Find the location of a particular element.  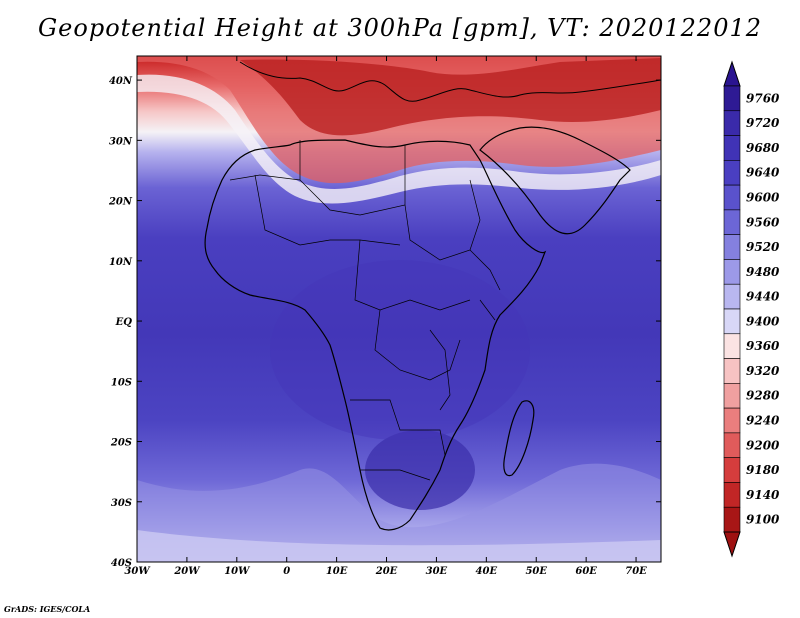

lon-tick-label: 30E is located at coordinates (437, 571).